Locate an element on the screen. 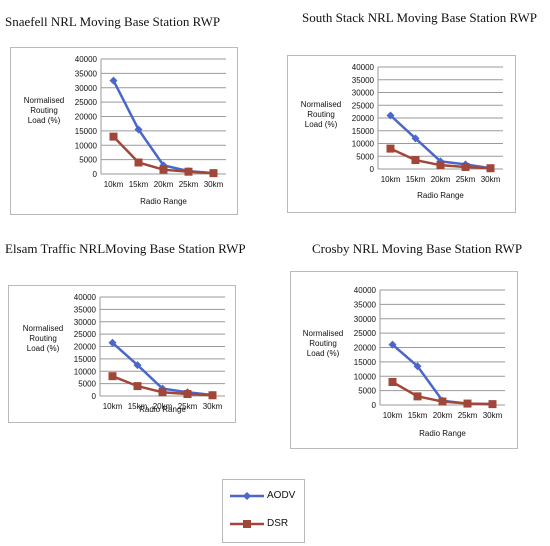 The width and height of the screenshot is (550, 546). chart-frame-south-stack is located at coordinates (401, 134).